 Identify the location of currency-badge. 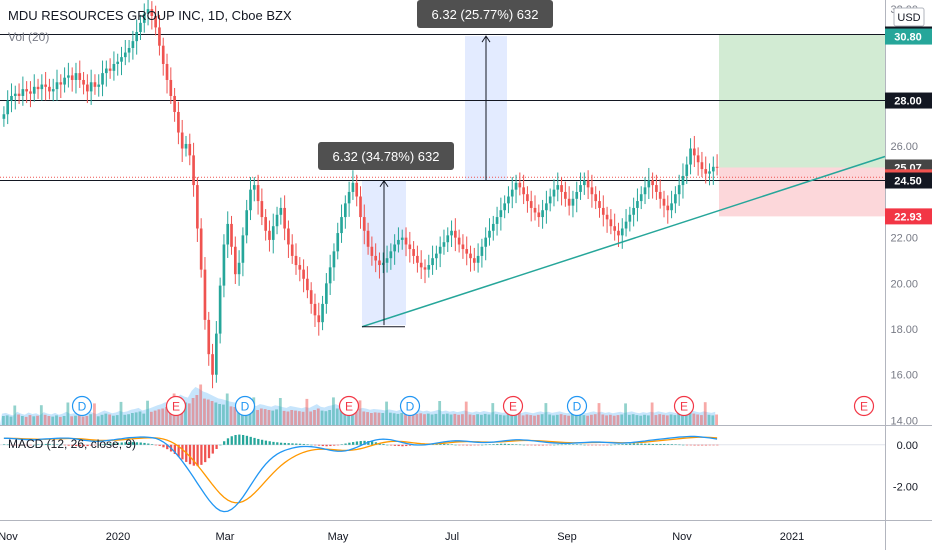
(909, 17).